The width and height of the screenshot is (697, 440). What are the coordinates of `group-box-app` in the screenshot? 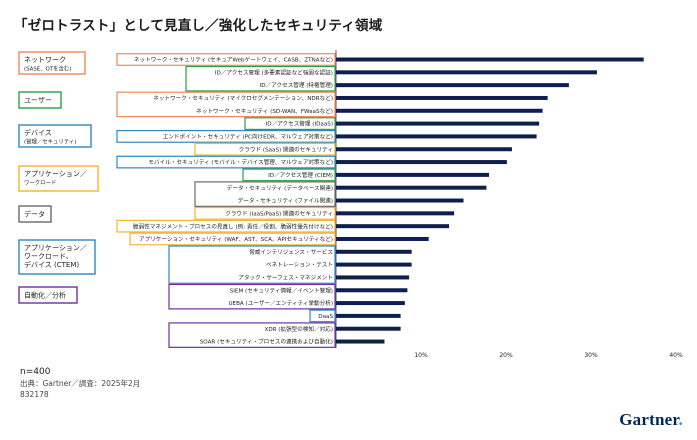 It's located at (58, 178).